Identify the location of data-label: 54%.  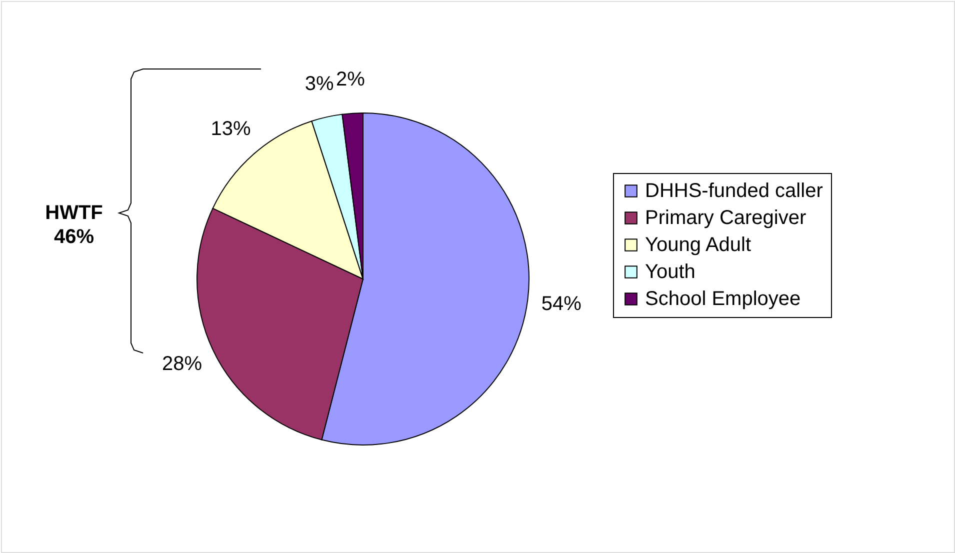
(561, 304).